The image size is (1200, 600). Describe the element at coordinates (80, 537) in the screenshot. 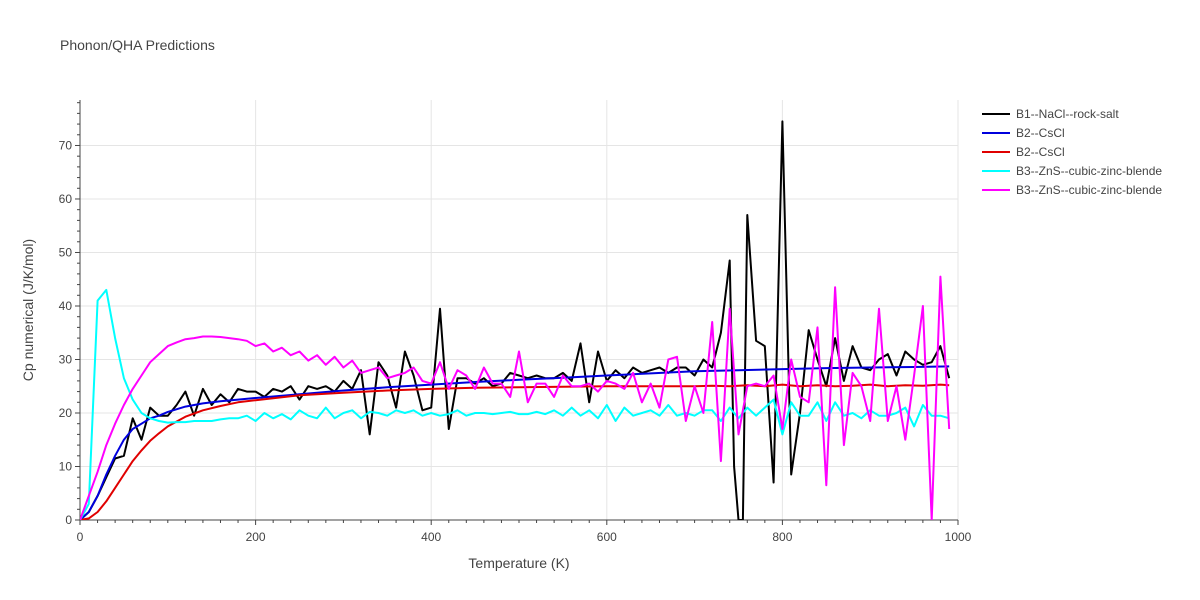

I see `x-tick-label: 0` at that location.